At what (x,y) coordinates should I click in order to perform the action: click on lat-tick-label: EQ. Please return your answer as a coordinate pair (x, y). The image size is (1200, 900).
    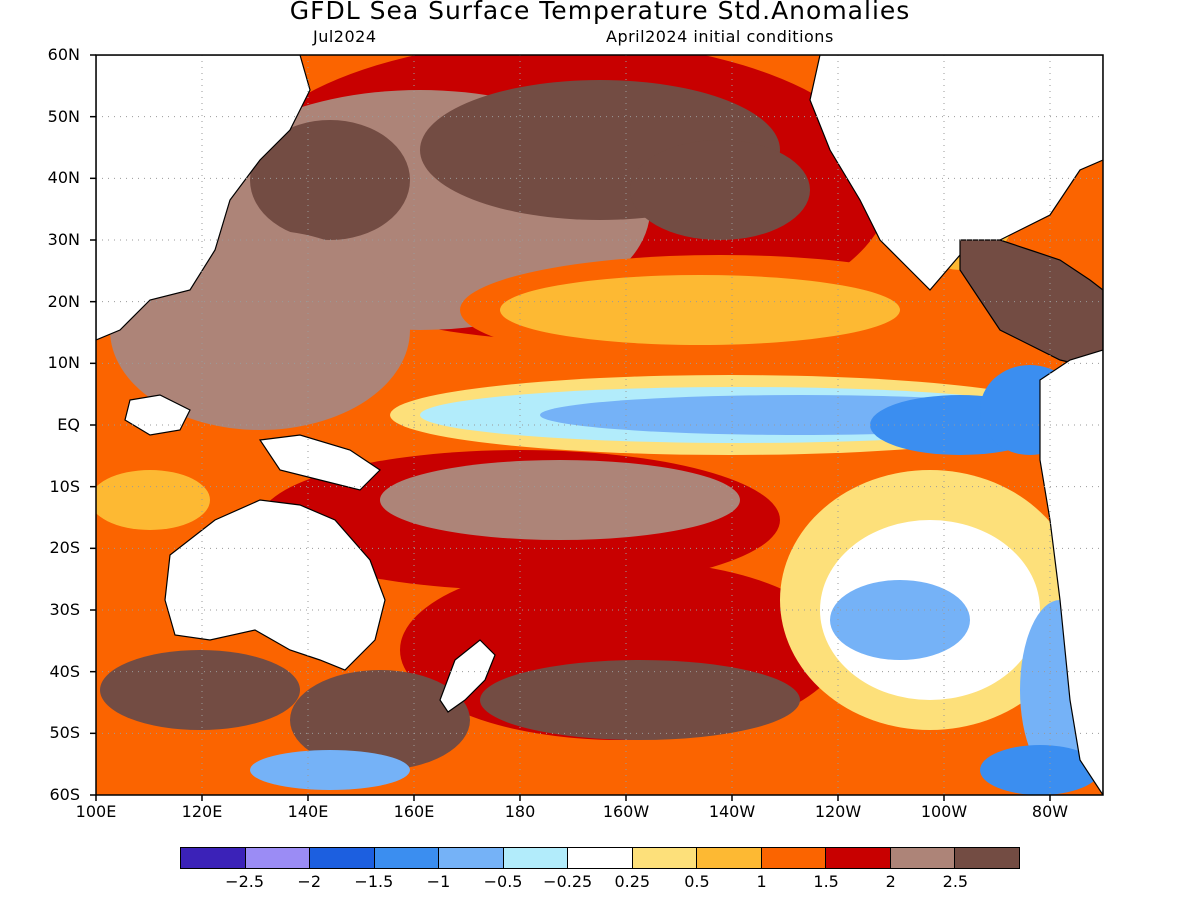
    Looking at the image, I should click on (68, 424).